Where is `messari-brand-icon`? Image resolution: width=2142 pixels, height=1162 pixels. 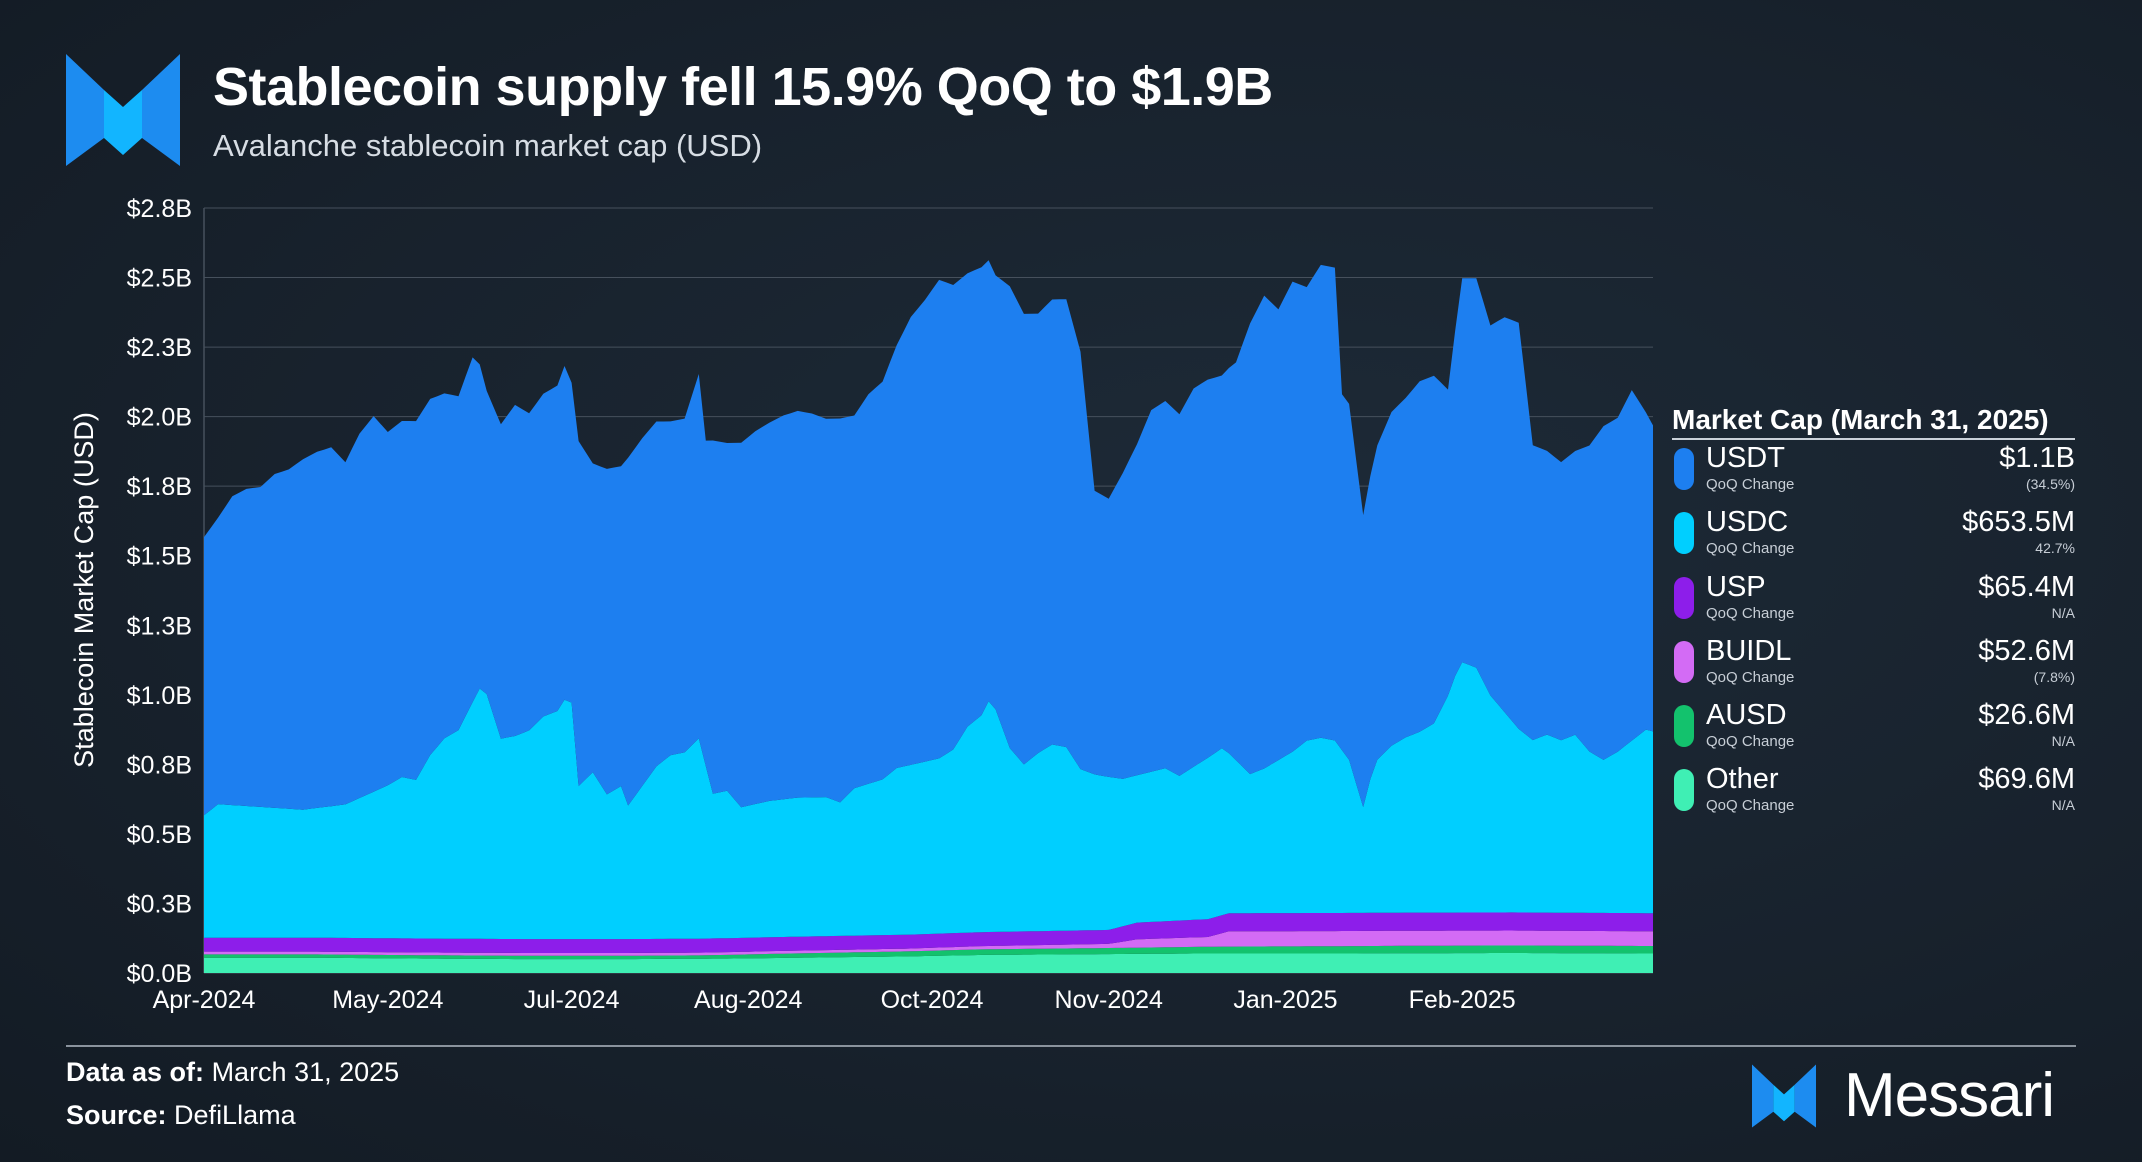 messari-brand-icon is located at coordinates (1784, 1096).